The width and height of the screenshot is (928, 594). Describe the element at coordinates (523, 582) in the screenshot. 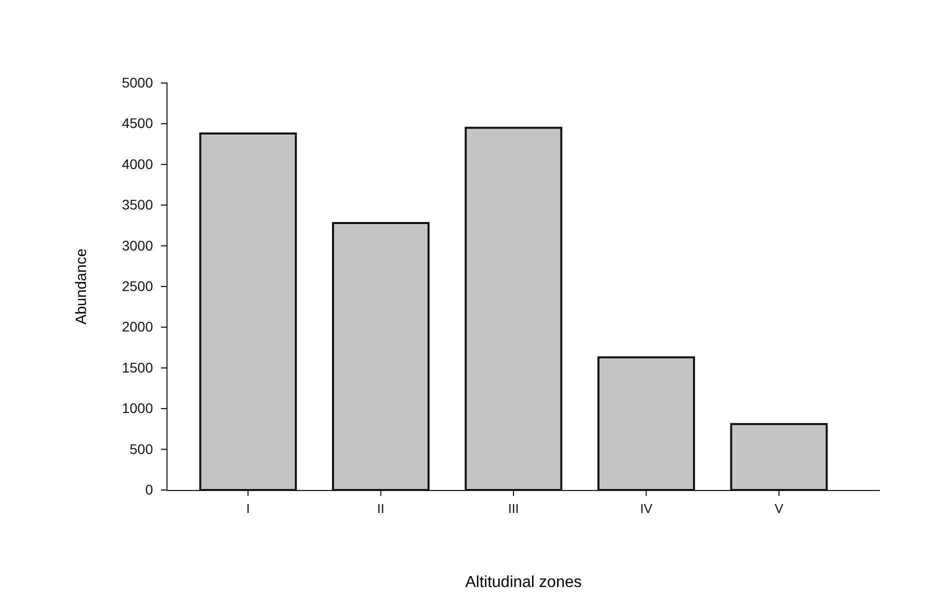

I see `x-axis-title: Altitudinal zones` at that location.